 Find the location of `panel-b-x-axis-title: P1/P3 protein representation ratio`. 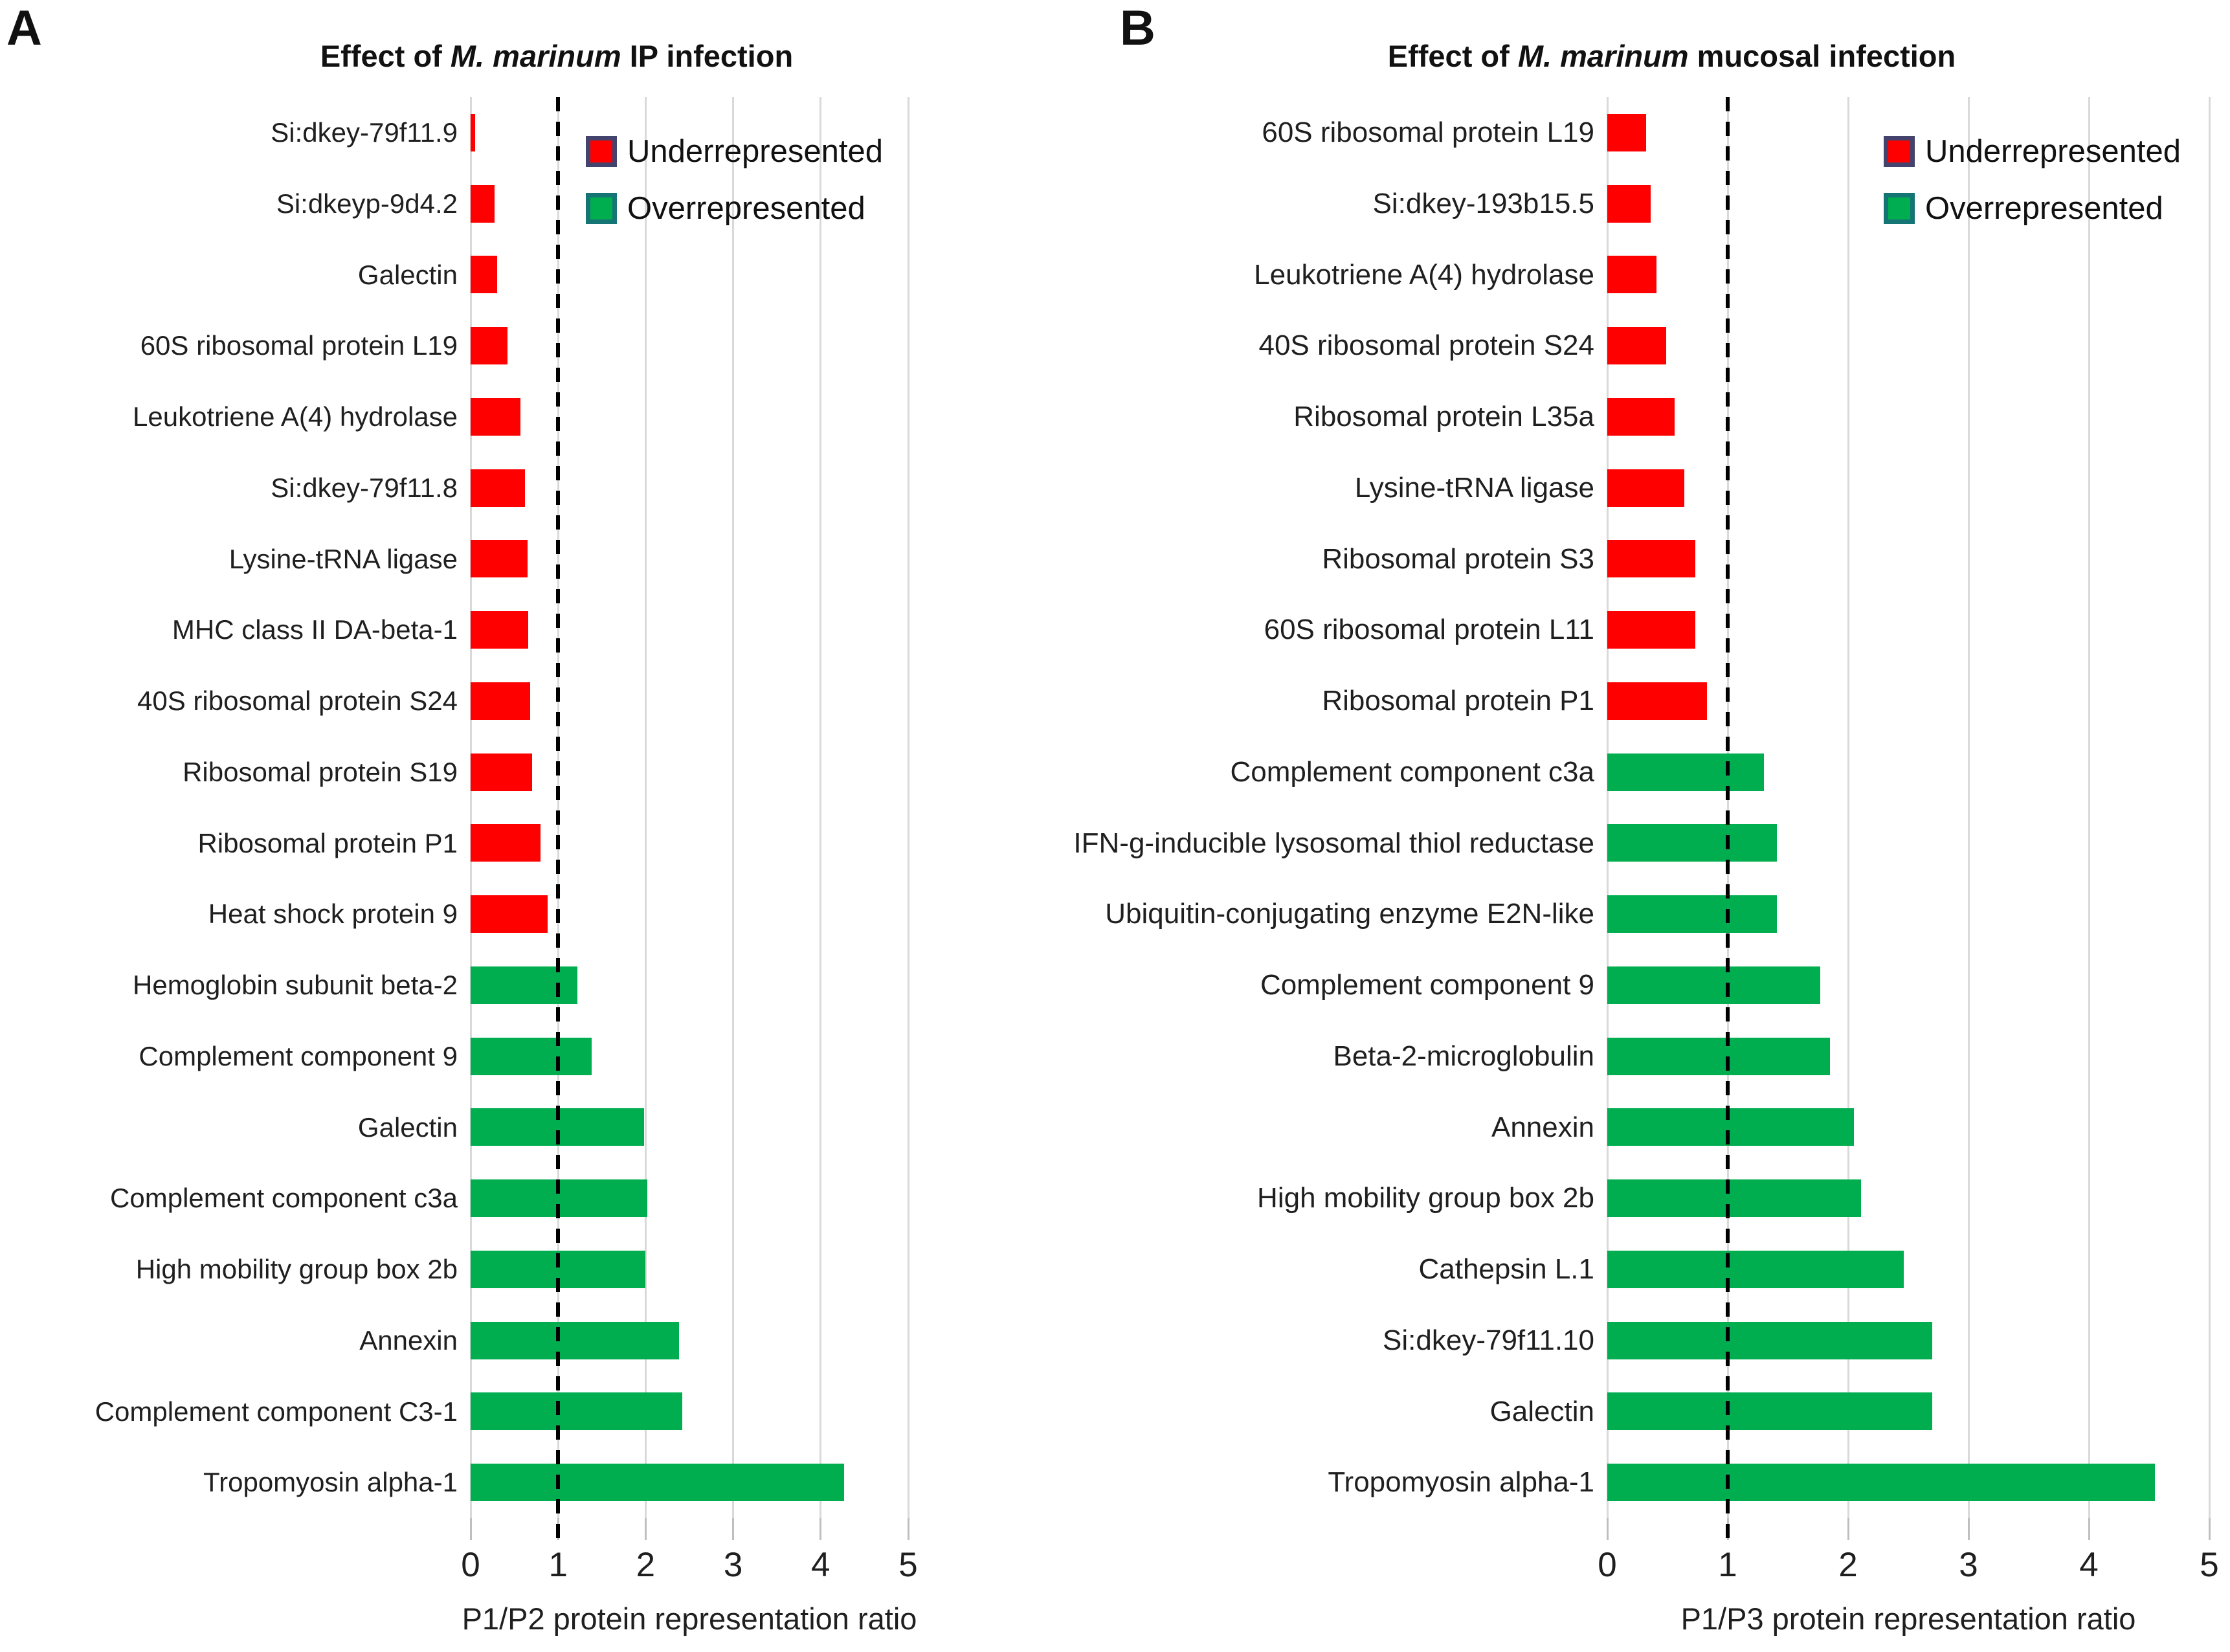

panel-b-x-axis-title: P1/P3 protein representation ratio is located at coordinates (1908, 1619).